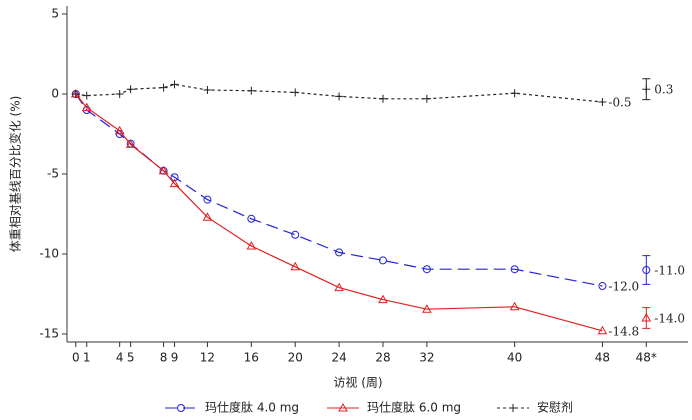  Describe the element at coordinates (55, 94) in the screenshot. I see `y-tick-label: 0` at that location.